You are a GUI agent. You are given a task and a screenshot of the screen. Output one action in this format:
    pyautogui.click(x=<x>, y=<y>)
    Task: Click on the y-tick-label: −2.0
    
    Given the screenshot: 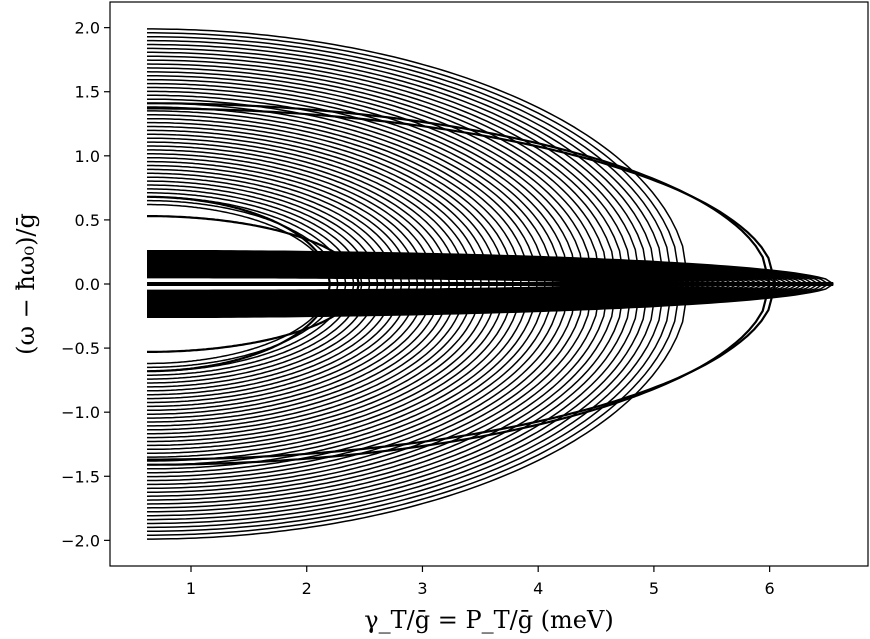 What is the action you would take?
    pyautogui.click(x=80, y=540)
    